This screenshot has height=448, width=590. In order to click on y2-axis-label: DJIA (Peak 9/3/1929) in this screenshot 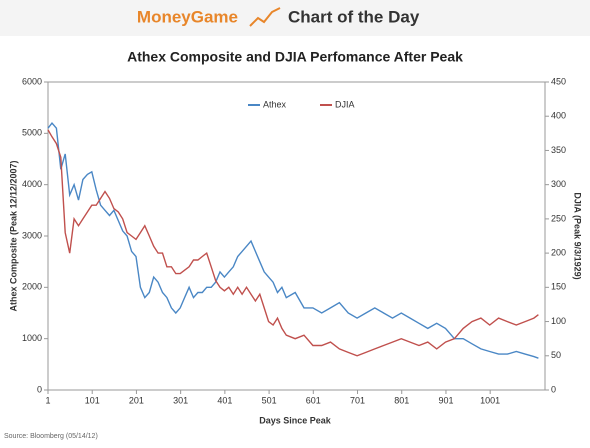, I will do `click(578, 235)`.